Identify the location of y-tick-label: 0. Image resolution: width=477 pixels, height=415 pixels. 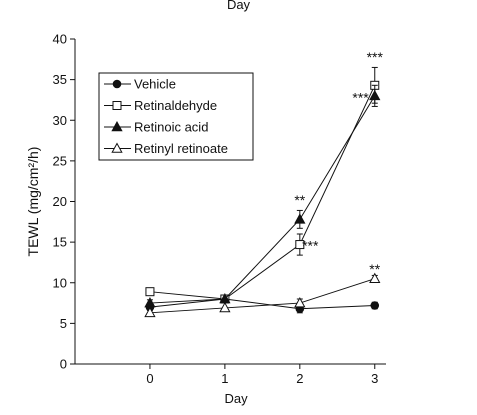
(63, 364).